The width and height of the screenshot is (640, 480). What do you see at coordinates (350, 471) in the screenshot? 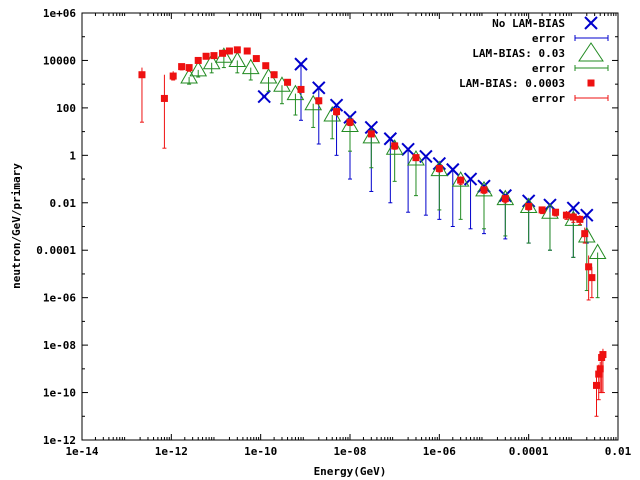
I see `x-axis-label: Energy(GeV)` at bounding box center [350, 471].